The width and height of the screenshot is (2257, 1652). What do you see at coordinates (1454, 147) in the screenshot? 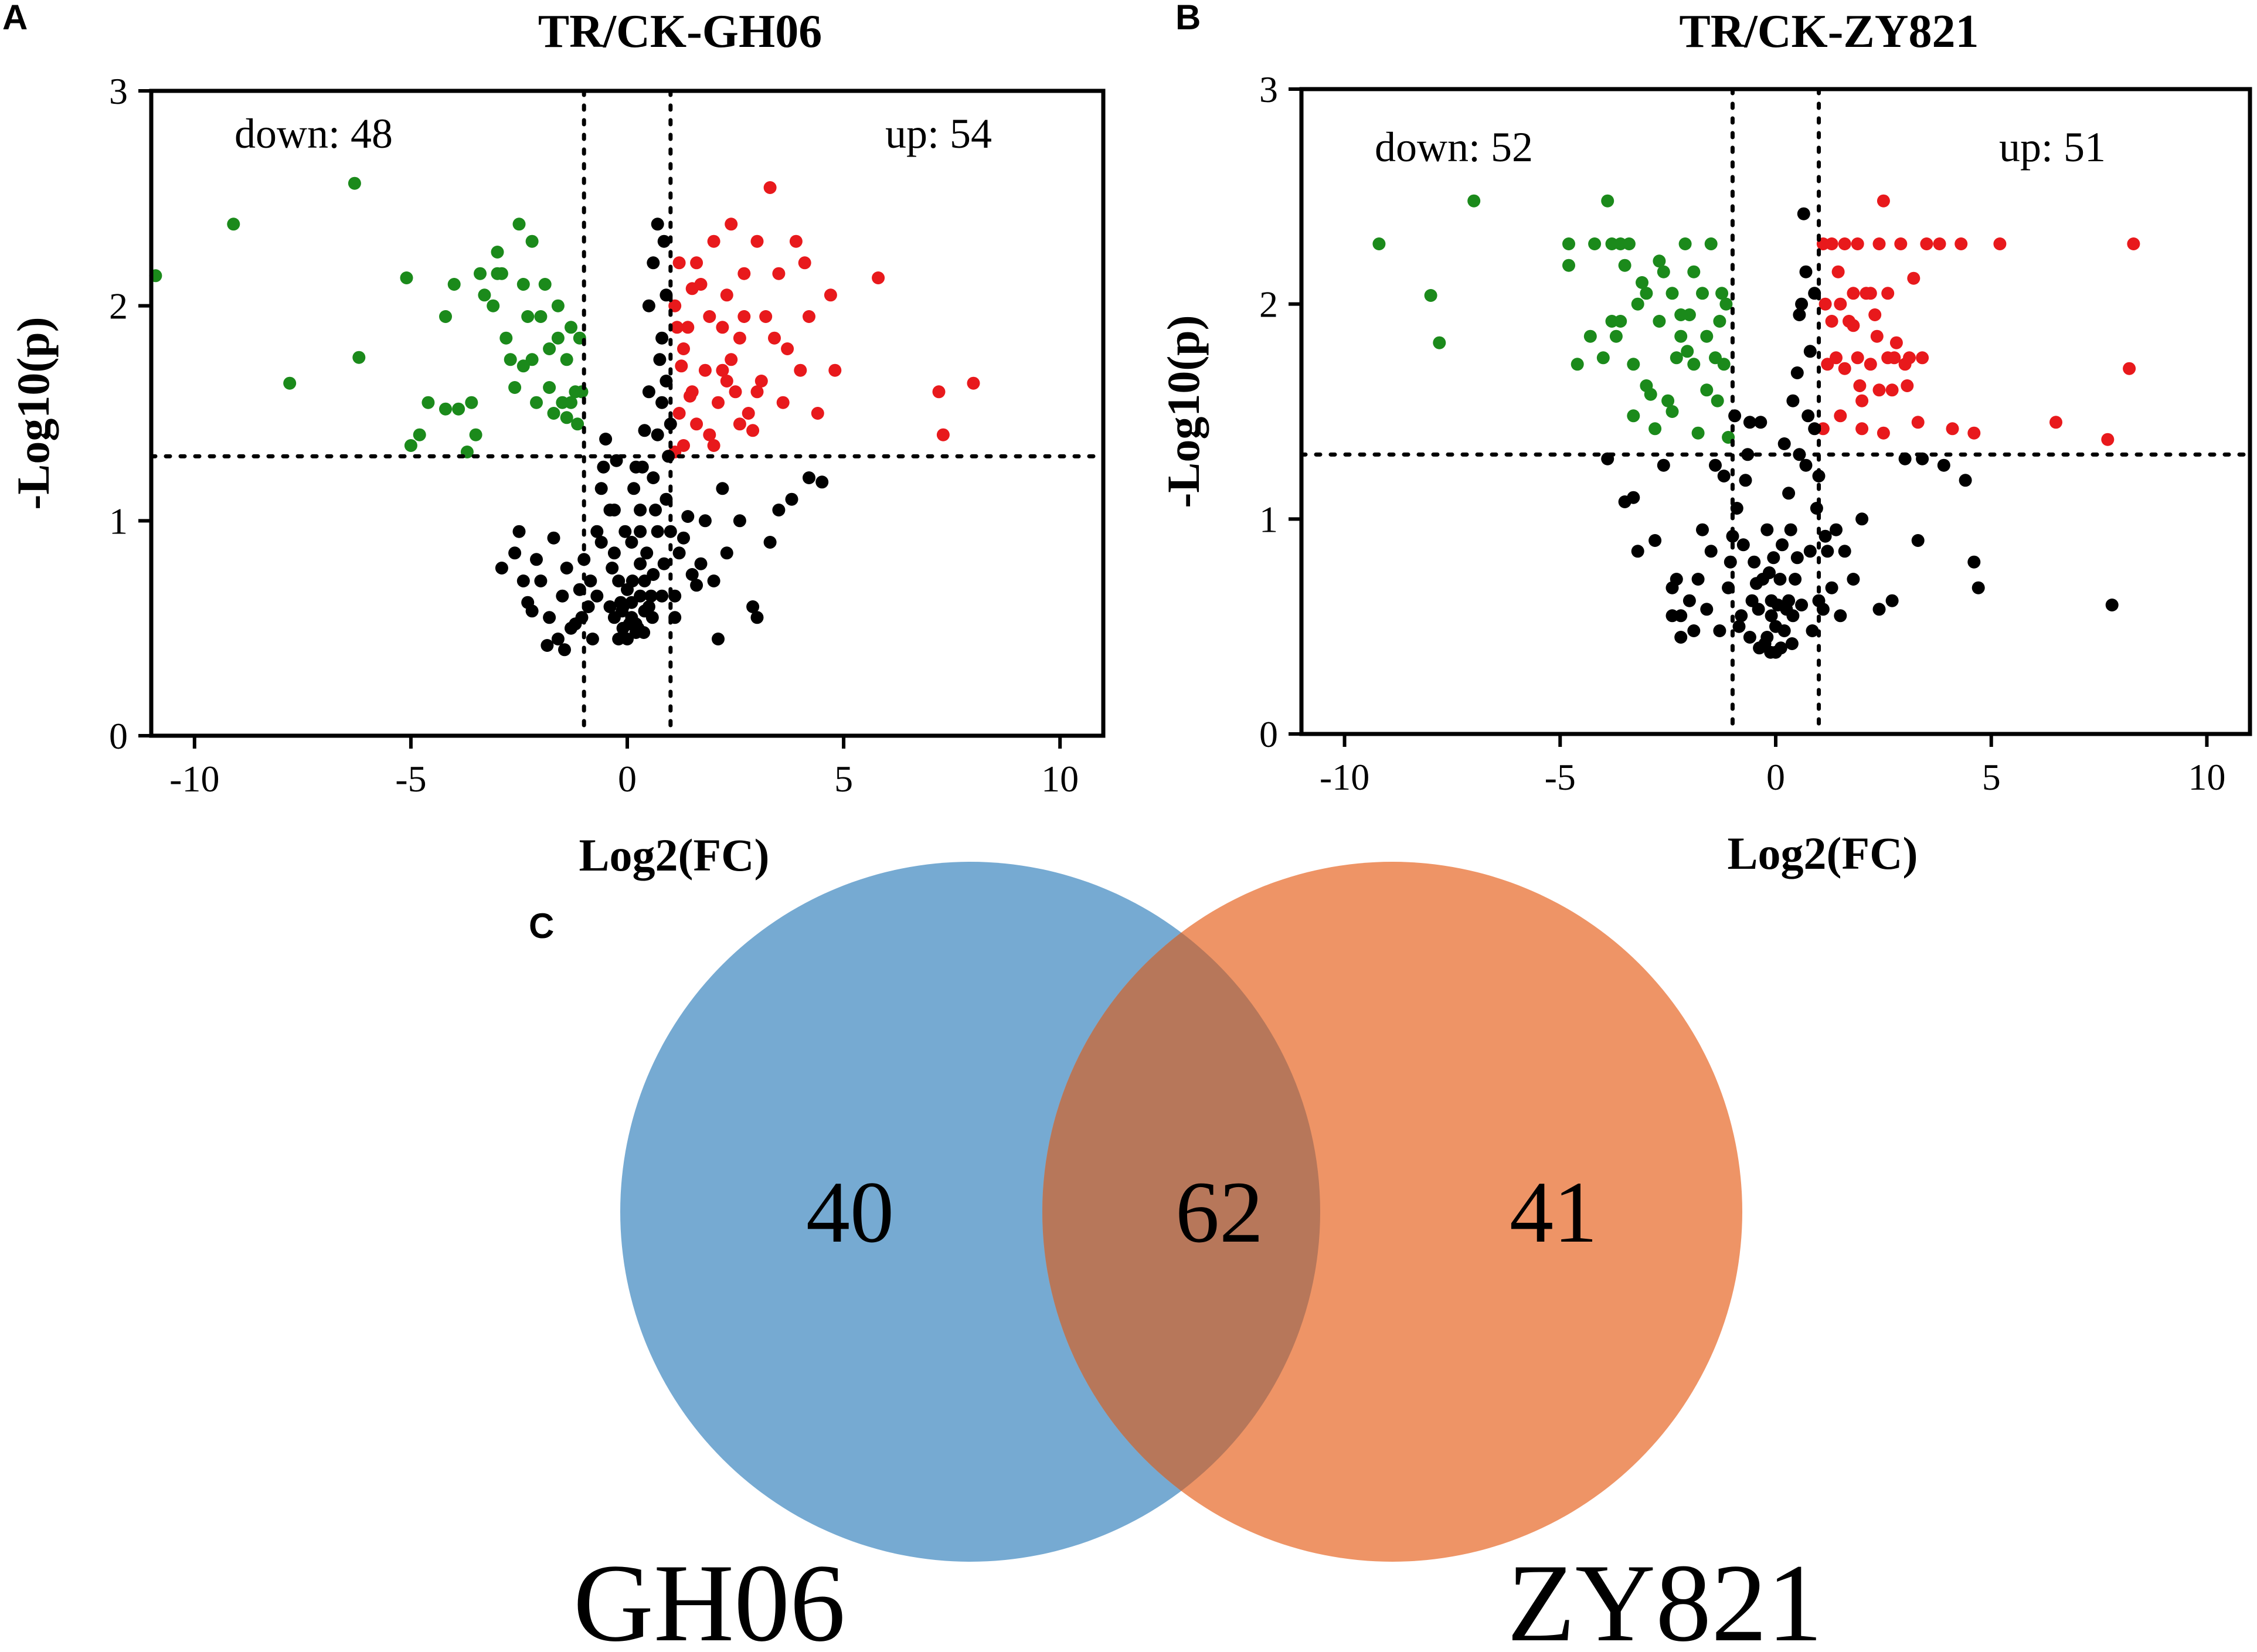
I see `plot-b-down-count: down: 52` at bounding box center [1454, 147].